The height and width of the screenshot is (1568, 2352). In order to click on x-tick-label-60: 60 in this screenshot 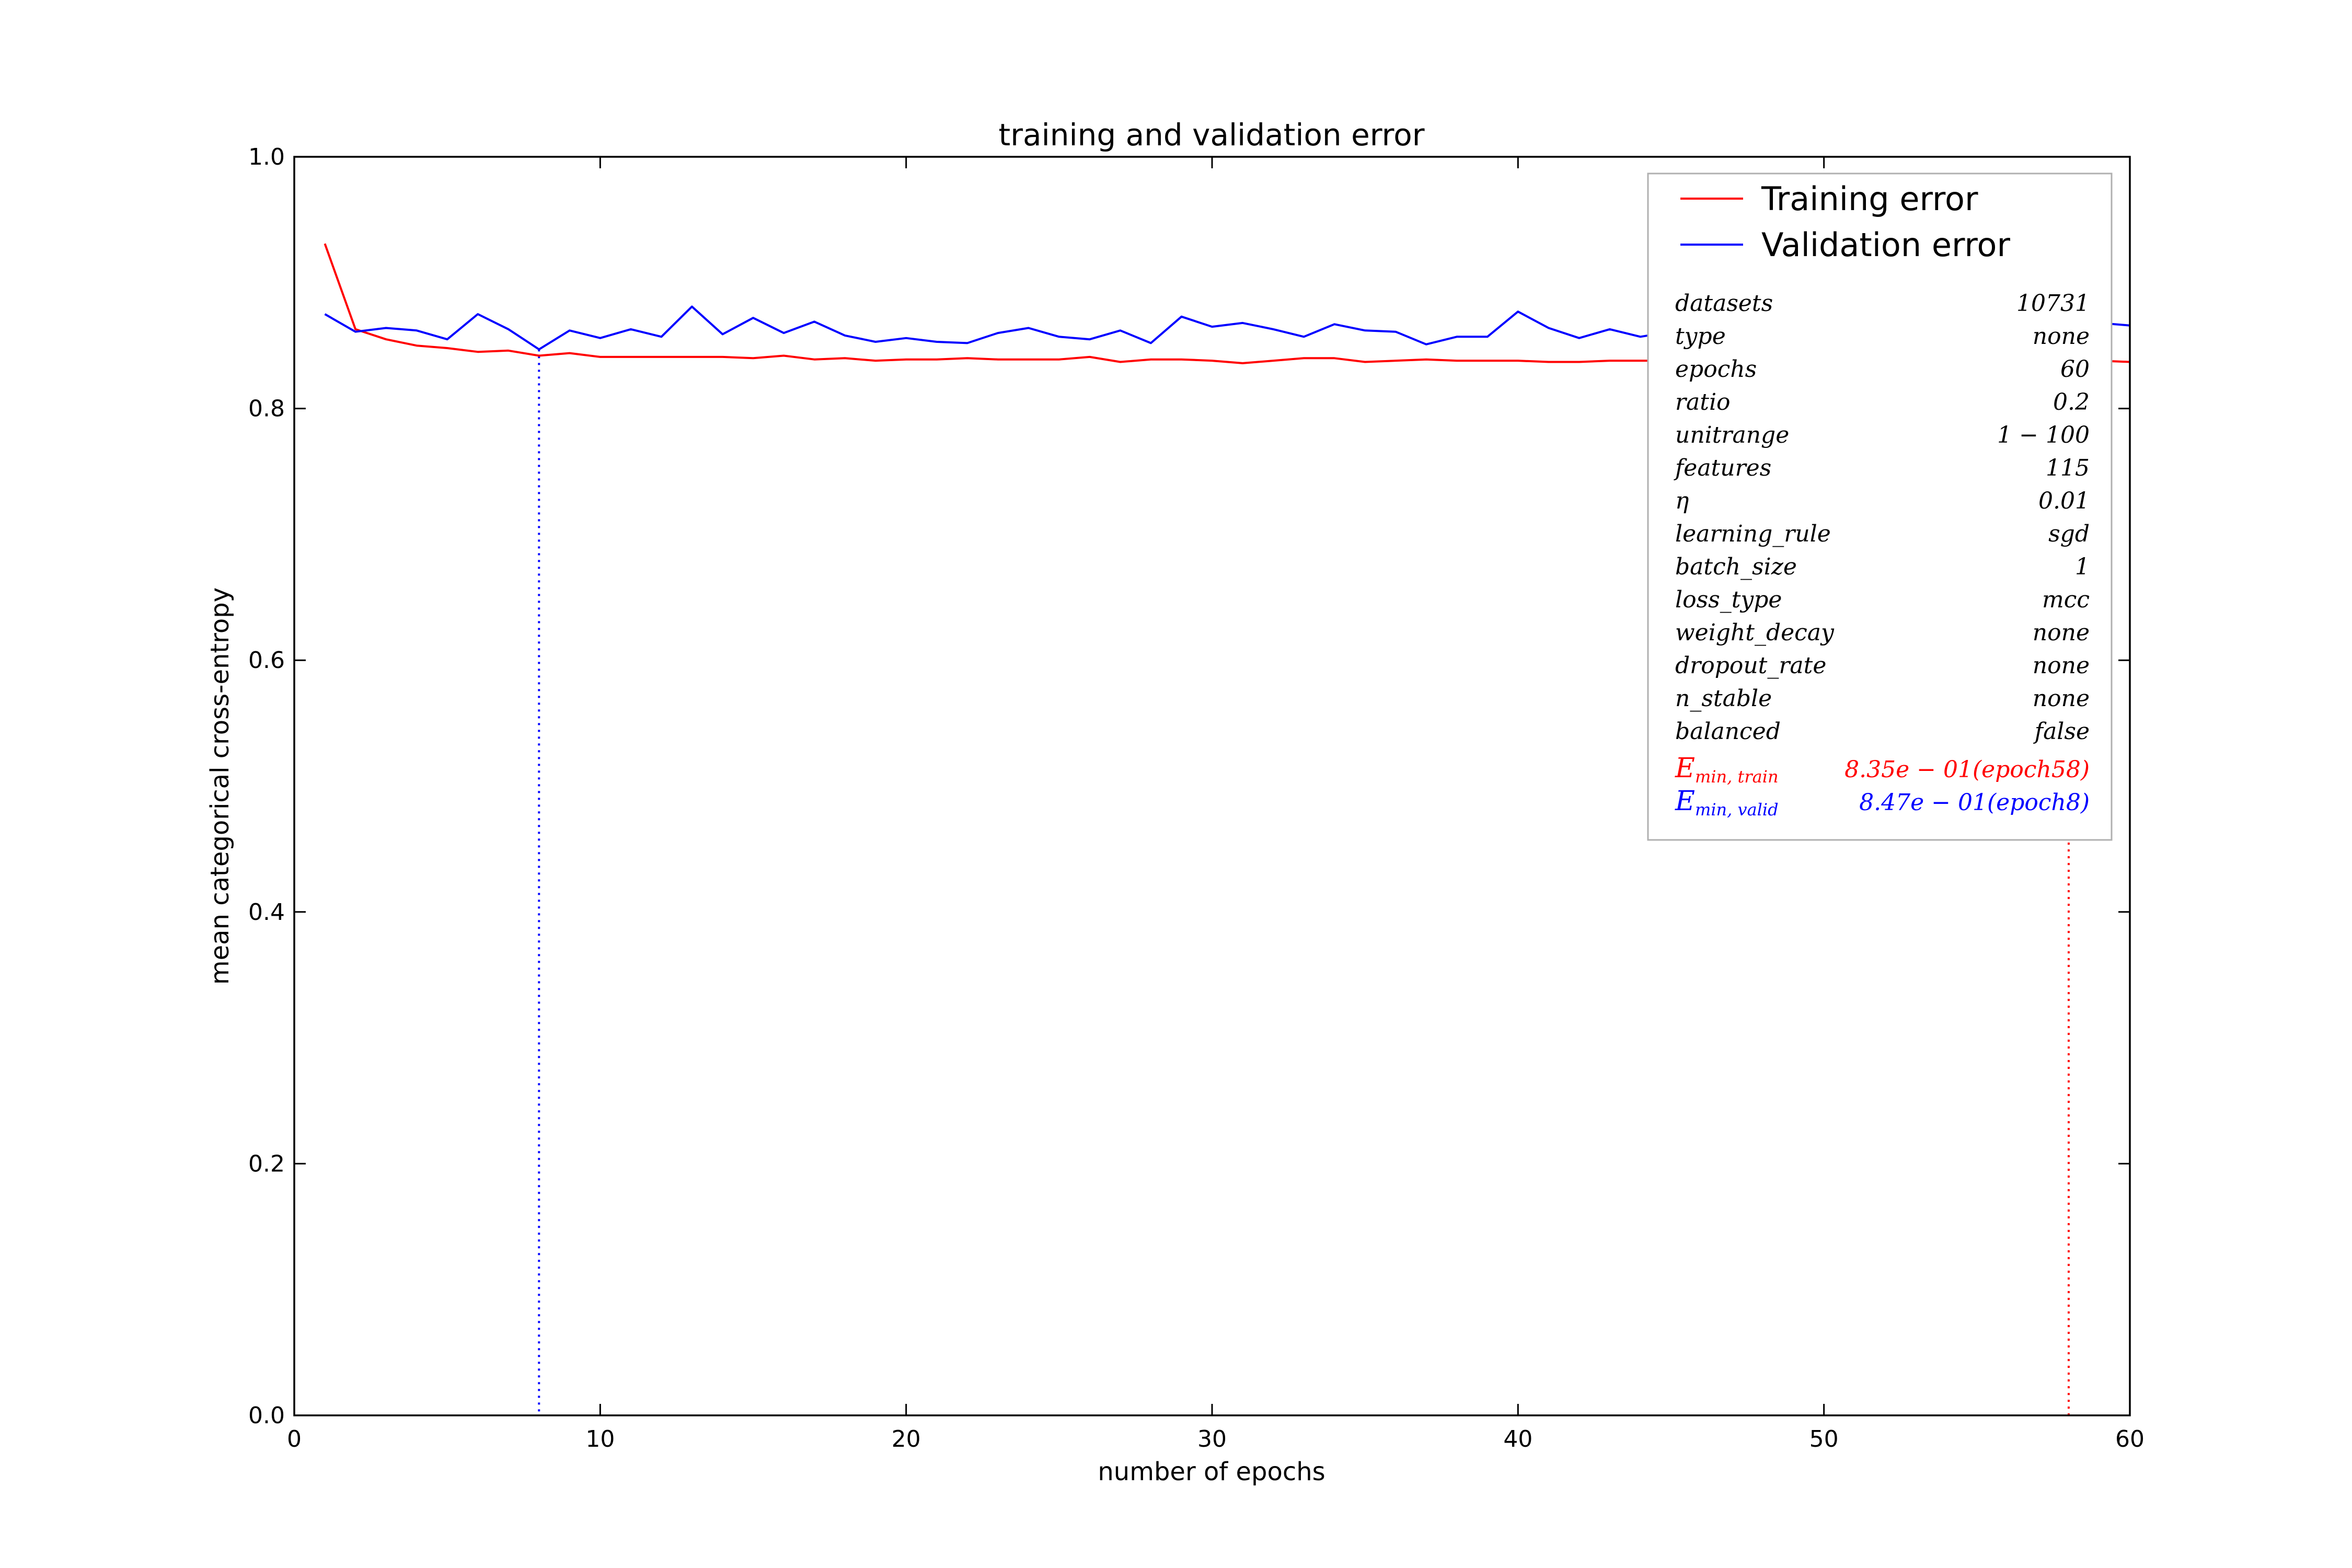, I will do `click(2130, 1439)`.